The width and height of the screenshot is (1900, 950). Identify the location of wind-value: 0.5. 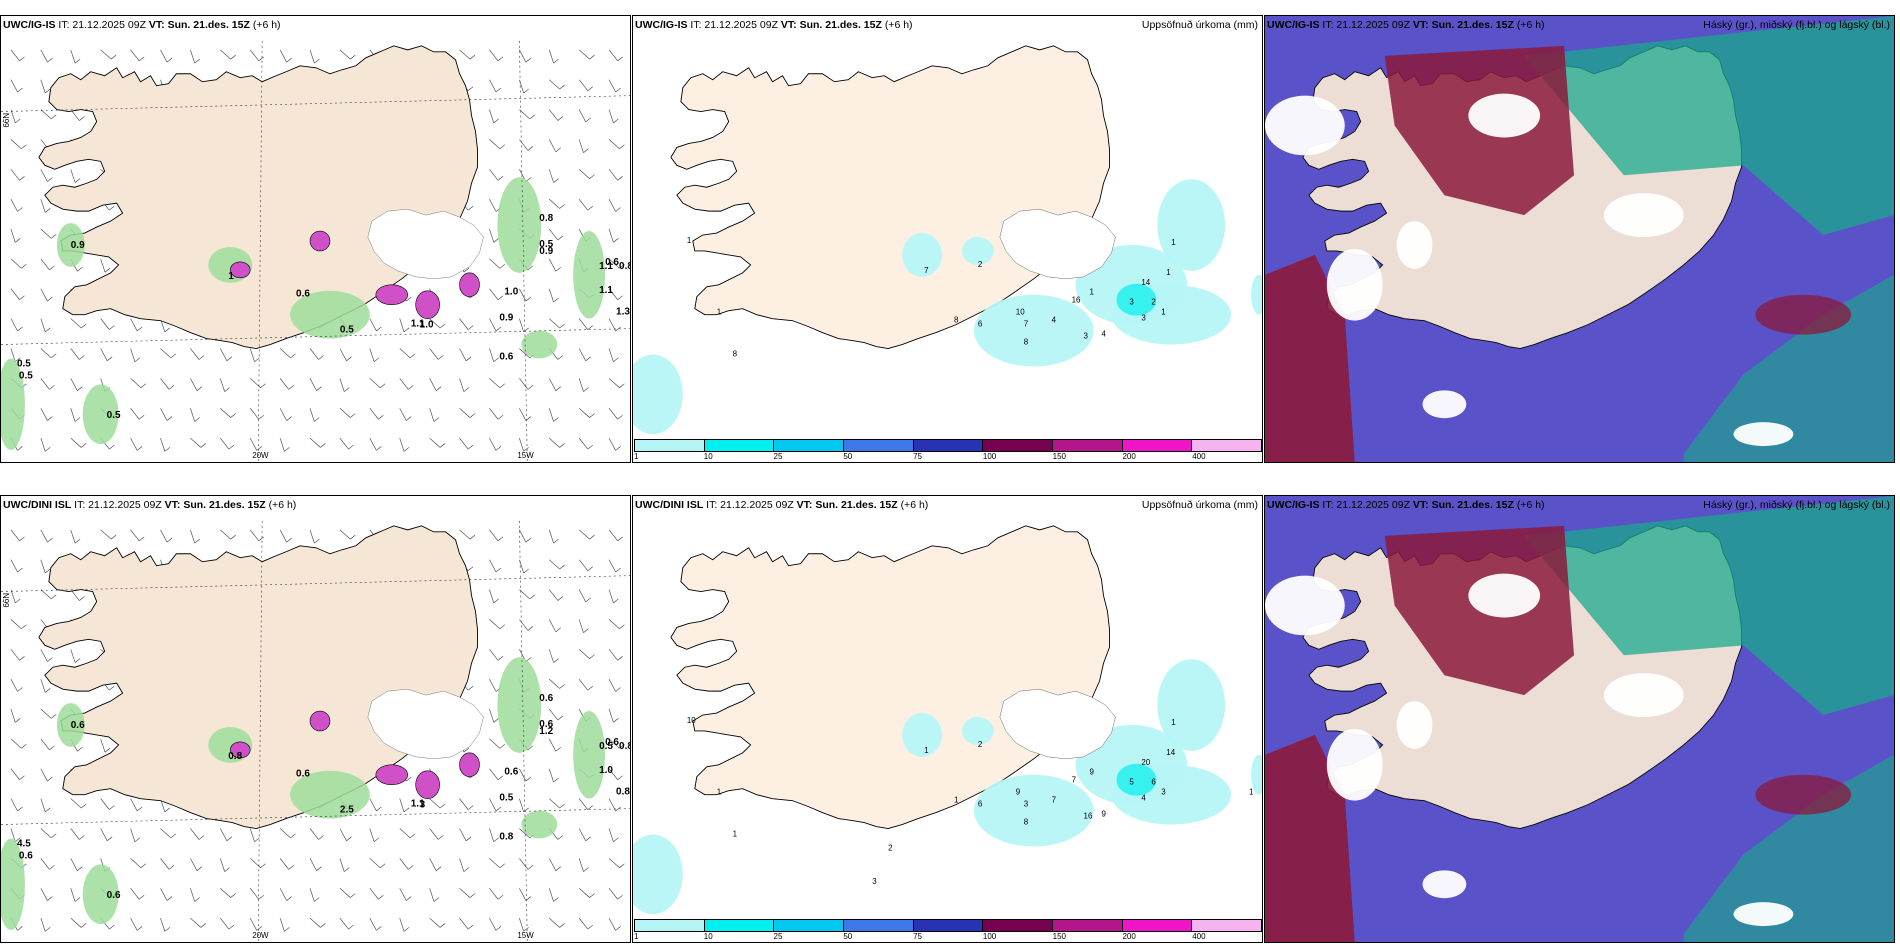
(606, 746).